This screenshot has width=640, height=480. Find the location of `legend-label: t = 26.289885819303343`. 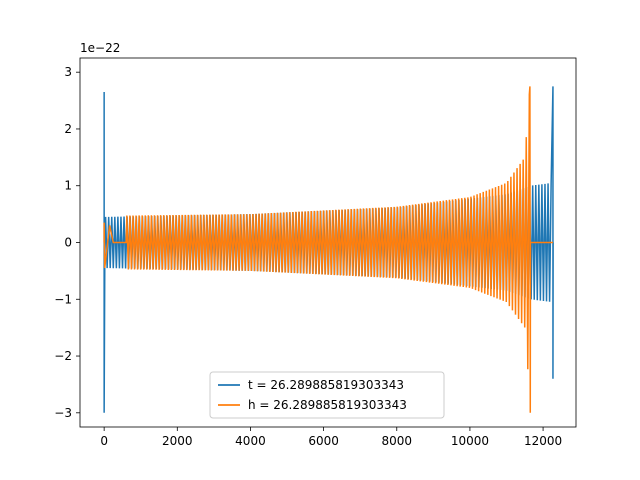

legend-label: t = 26.289885819303343 is located at coordinates (326, 385).